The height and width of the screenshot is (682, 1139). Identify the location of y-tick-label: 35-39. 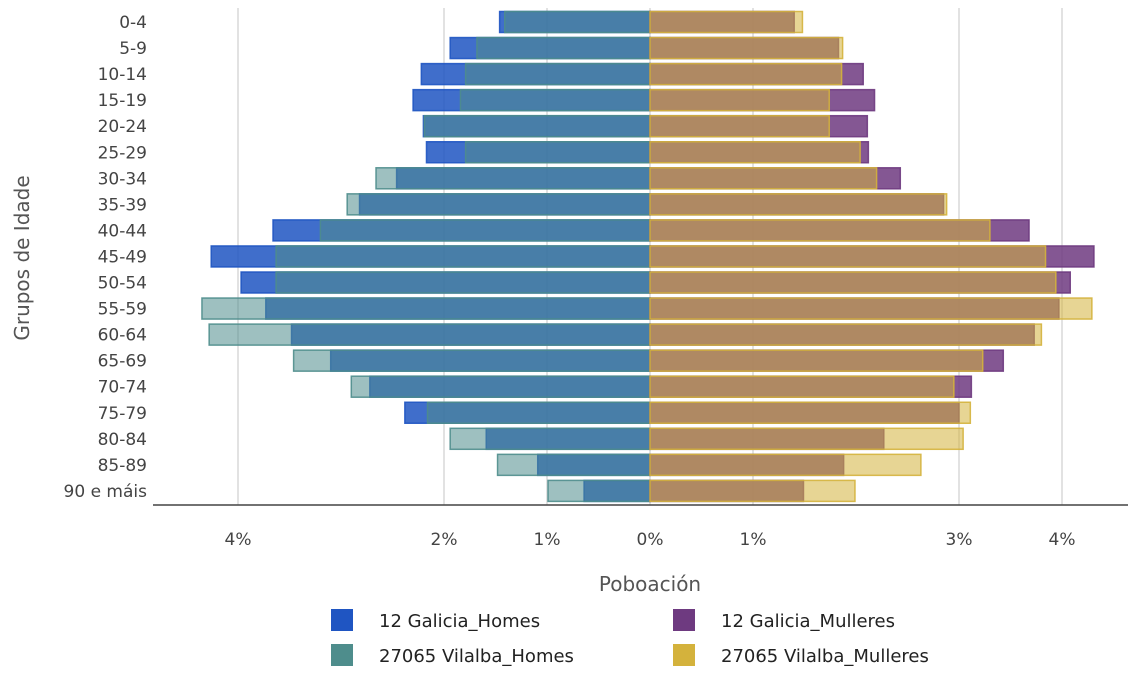
(122, 205).